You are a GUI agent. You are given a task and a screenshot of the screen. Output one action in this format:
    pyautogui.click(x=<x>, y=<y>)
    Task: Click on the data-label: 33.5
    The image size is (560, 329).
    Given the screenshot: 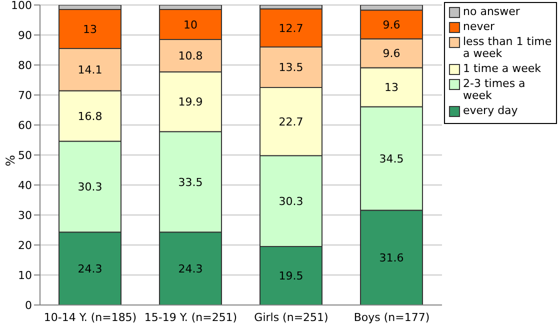 What is the action you would take?
    pyautogui.click(x=190, y=182)
    